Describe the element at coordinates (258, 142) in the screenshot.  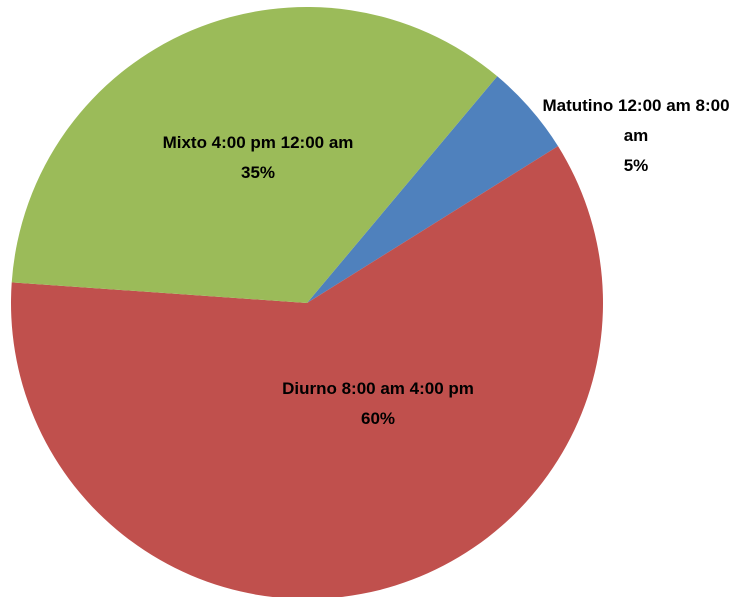
I see `category-label: Mixto 4:00 pm 12:00 am` at that location.